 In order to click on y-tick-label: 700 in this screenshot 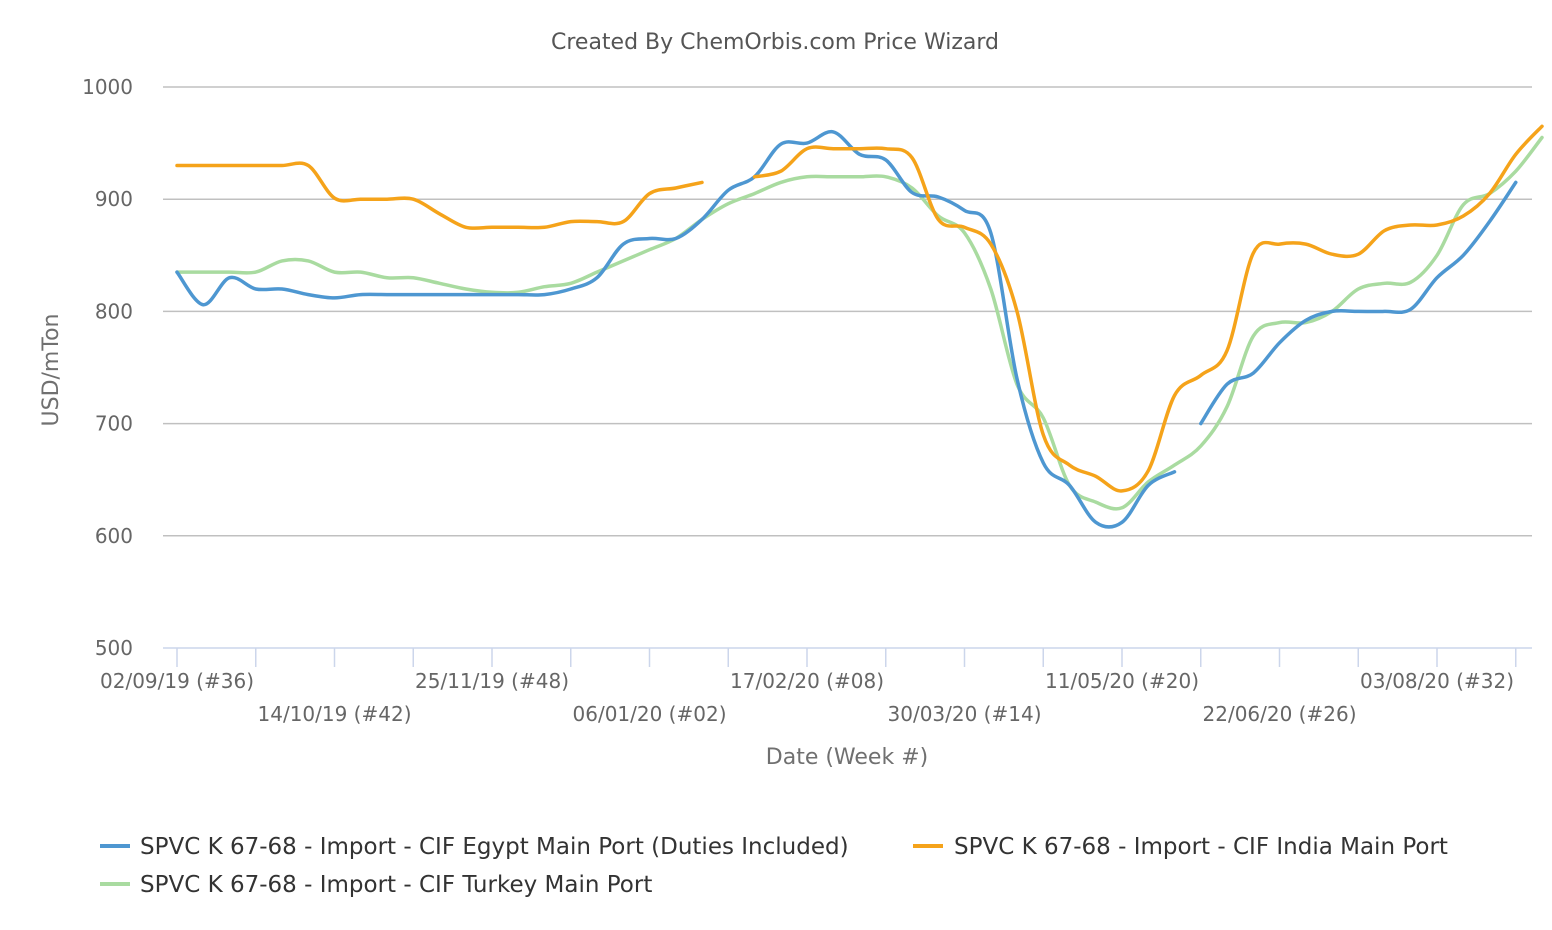, I will do `click(114, 424)`.